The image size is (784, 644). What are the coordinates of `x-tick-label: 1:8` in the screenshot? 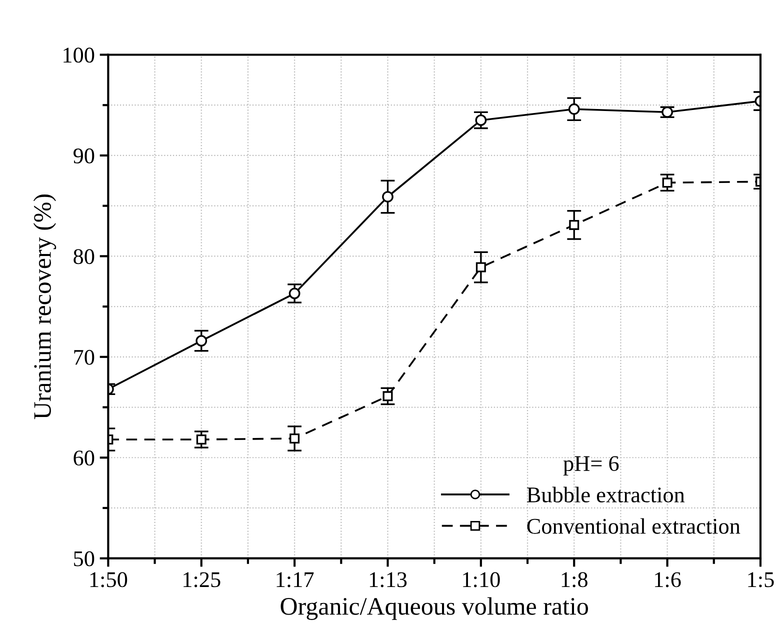 It's located at (575, 580).